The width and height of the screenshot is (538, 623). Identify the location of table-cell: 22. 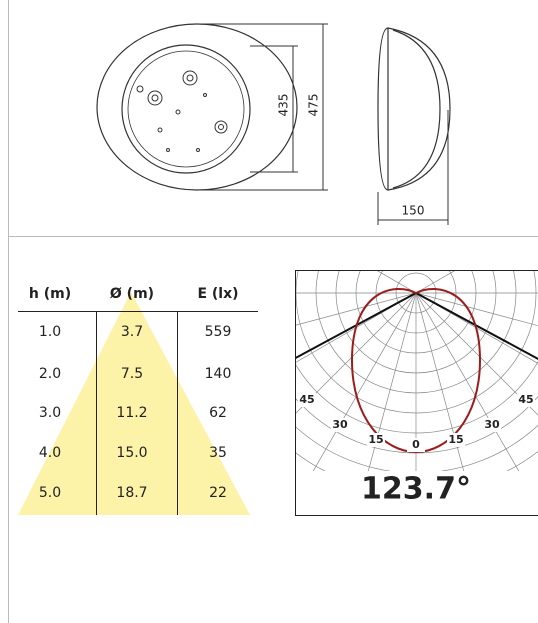
(218, 493).